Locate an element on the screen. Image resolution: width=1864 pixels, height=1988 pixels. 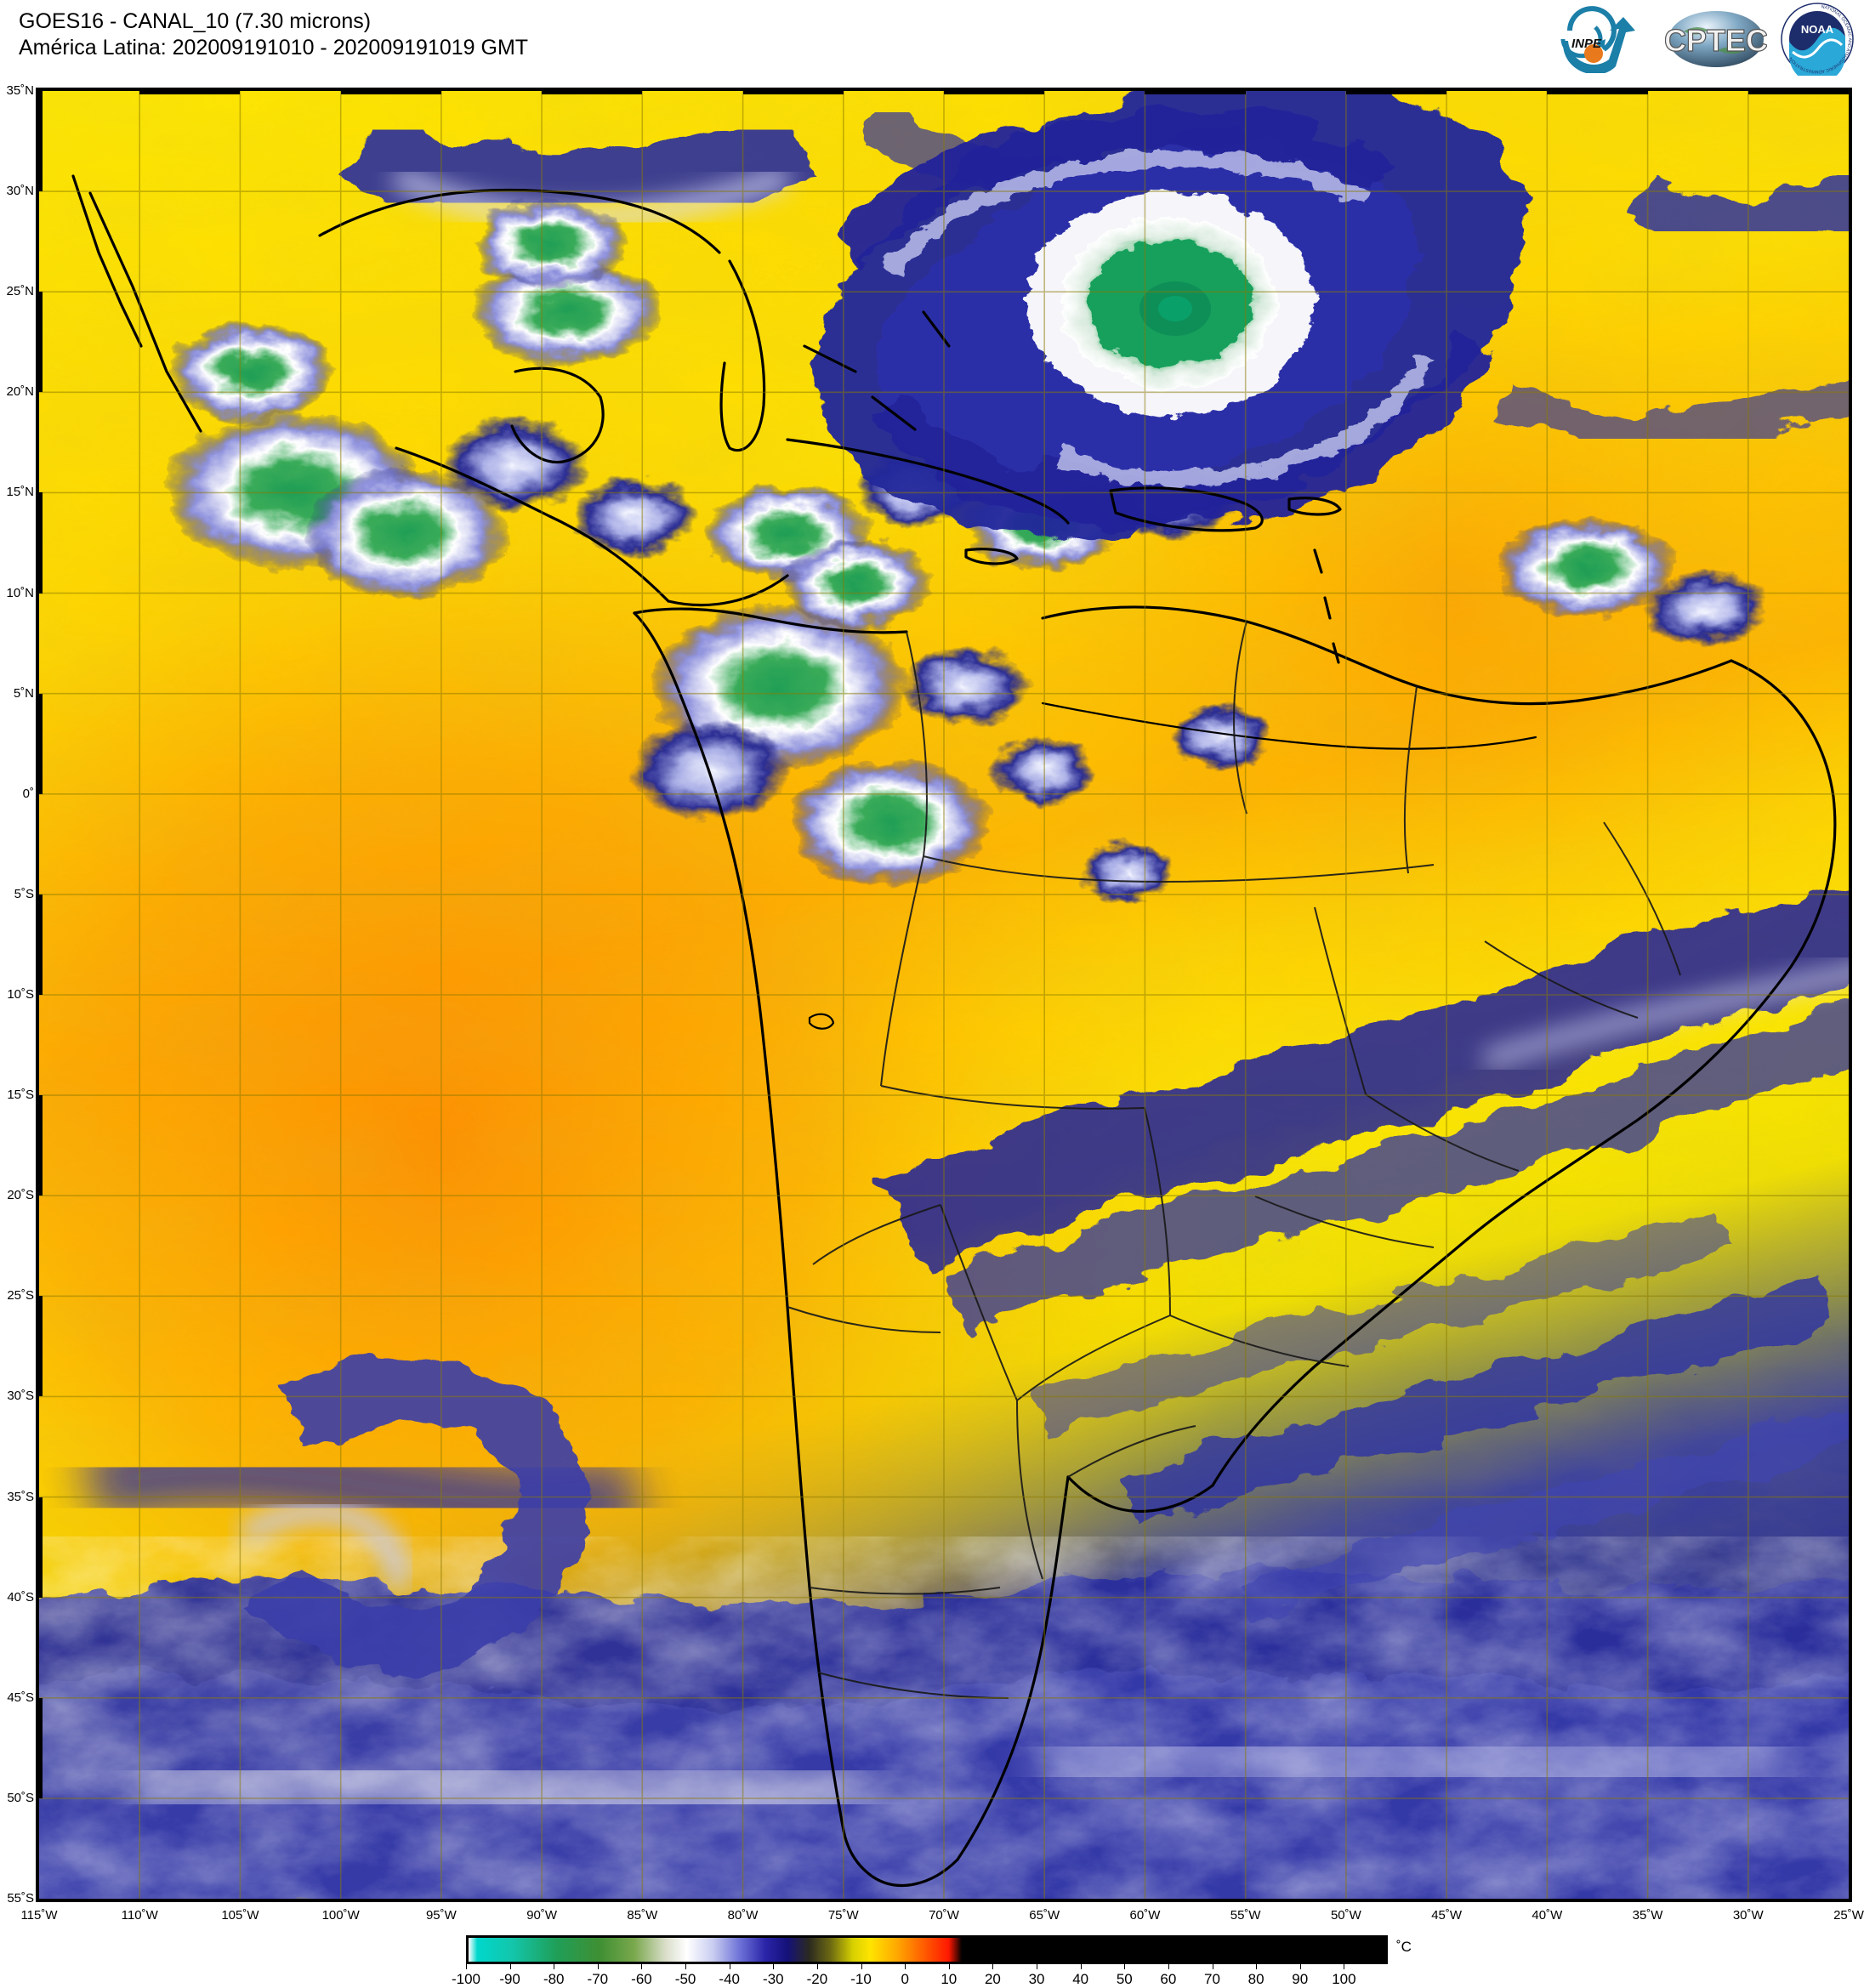
colorbar-tick-label: -20 is located at coordinates (817, 1979).